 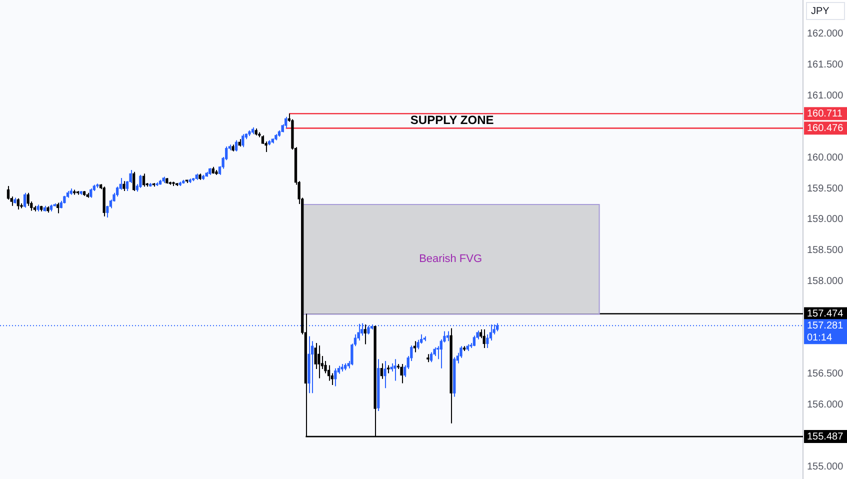 What do you see at coordinates (825, 281) in the screenshot?
I see `y-tick-label: 158.000` at bounding box center [825, 281].